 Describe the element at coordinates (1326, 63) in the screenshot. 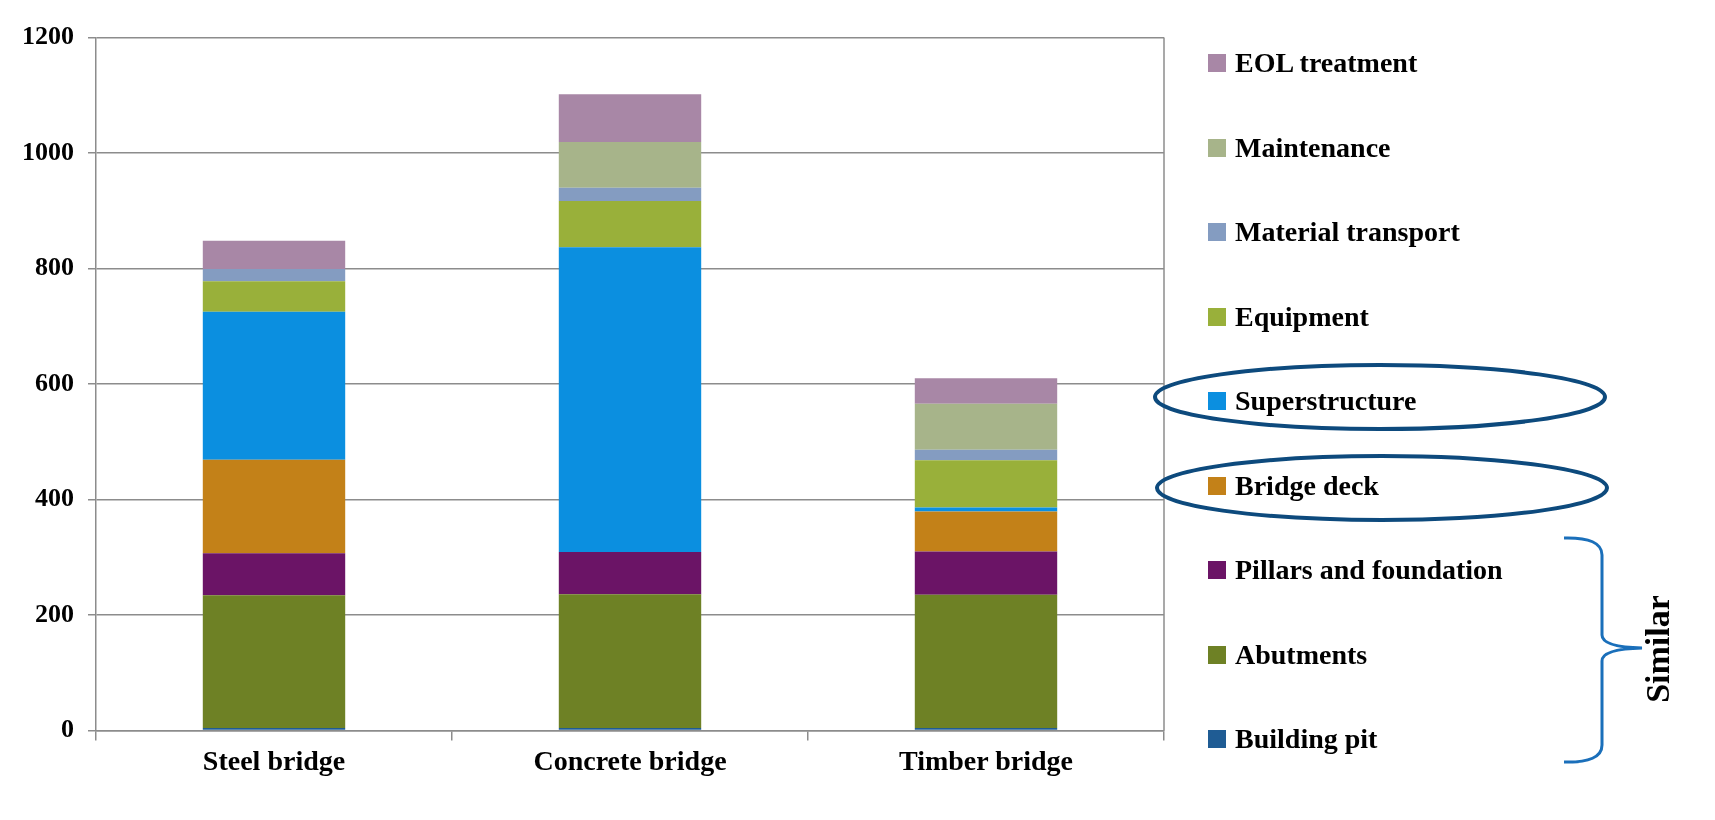

I see `legend-label: EOL treatment` at that location.